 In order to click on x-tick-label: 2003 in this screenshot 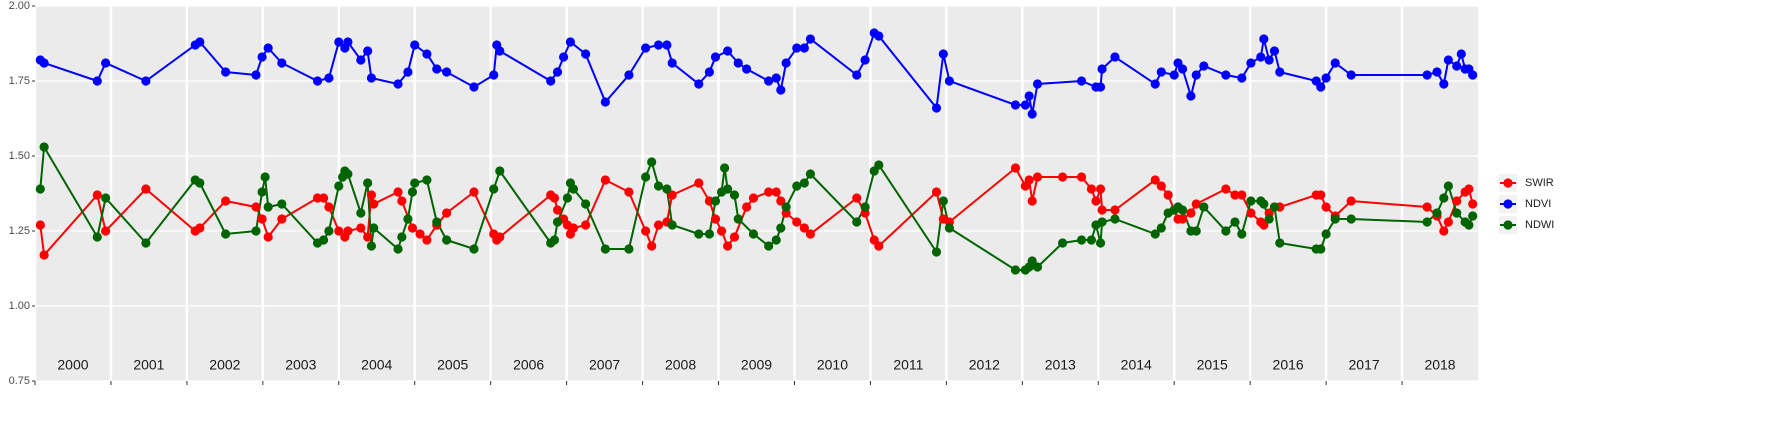, I will do `click(300, 365)`.